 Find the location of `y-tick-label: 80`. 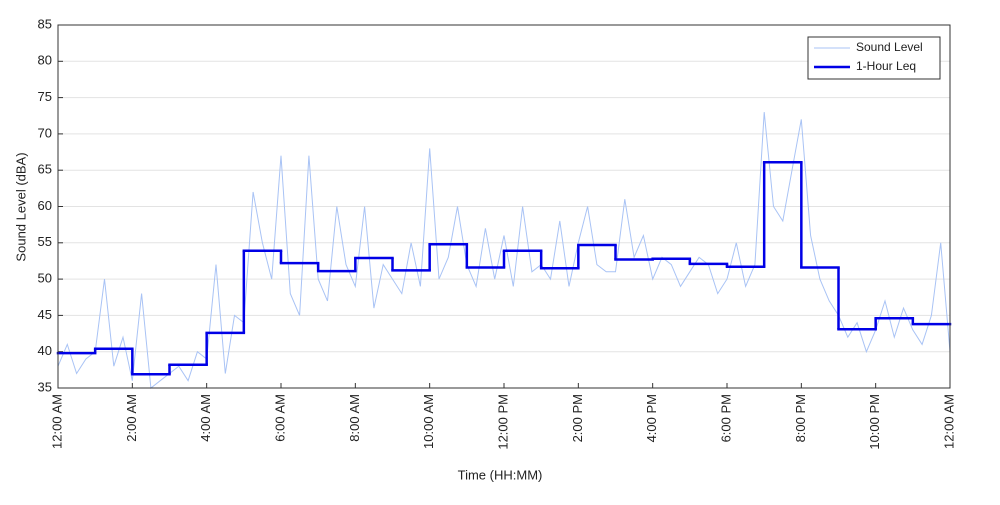

y-tick-label: 80 is located at coordinates (45, 60).